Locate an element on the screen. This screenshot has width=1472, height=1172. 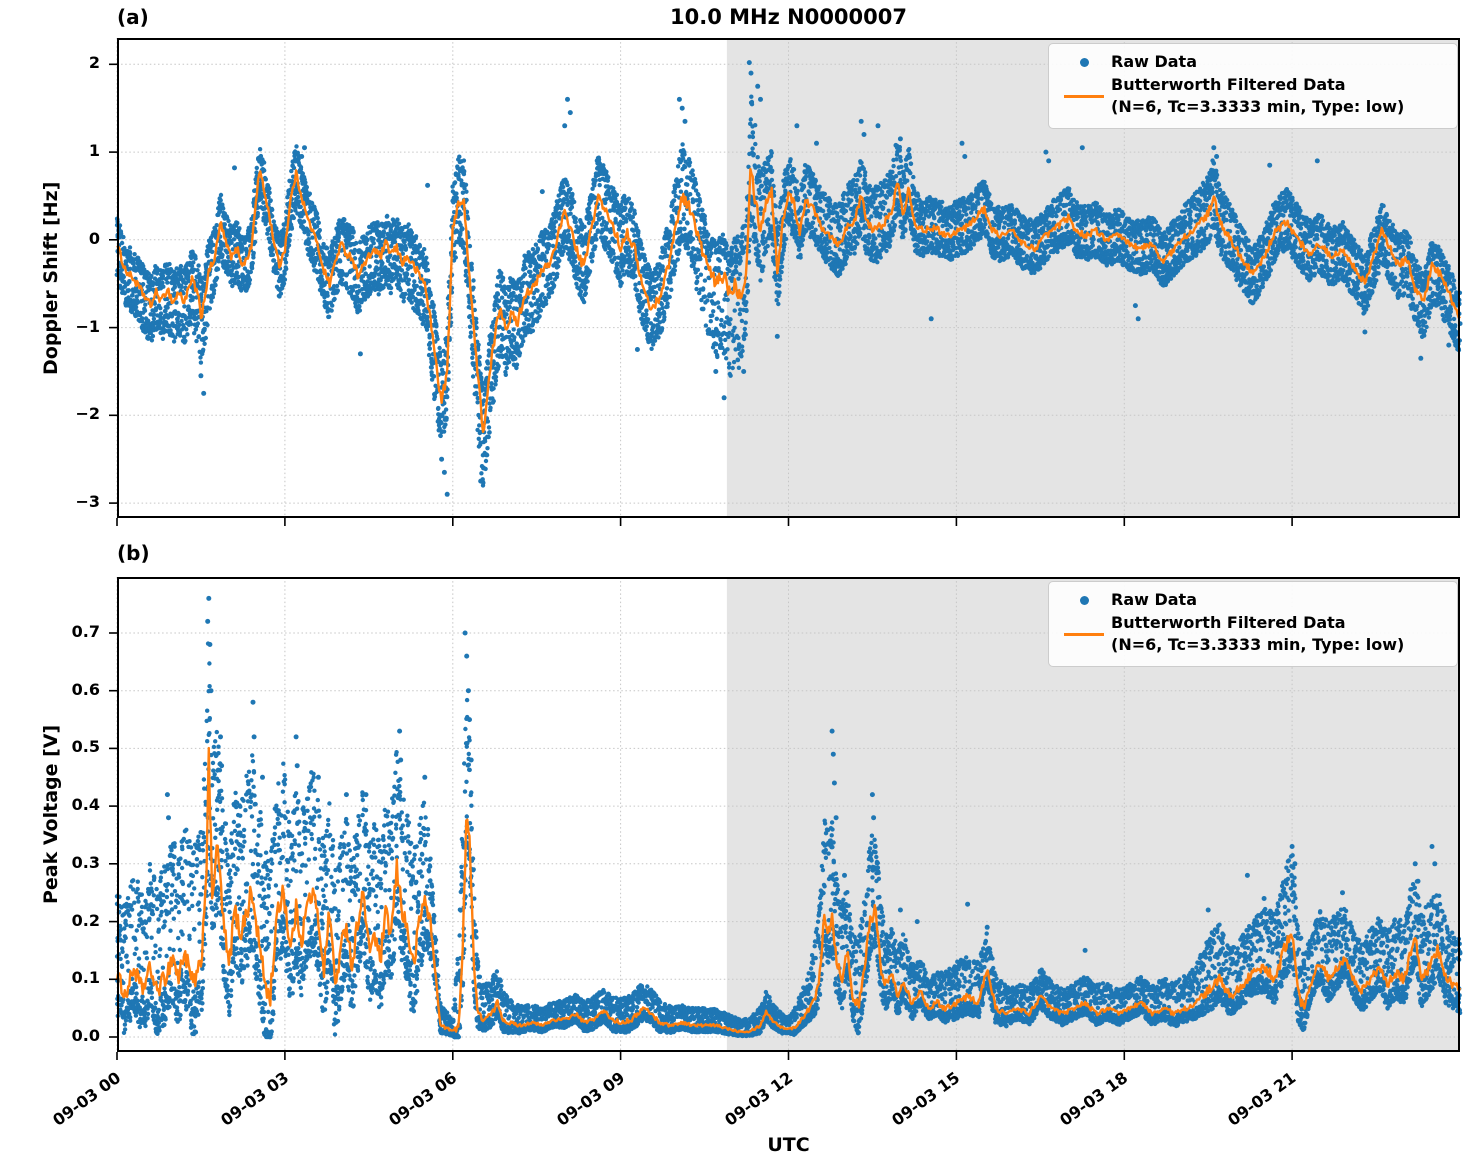
figure-title: 10.0 MHz N0000007 is located at coordinates (788, 17).